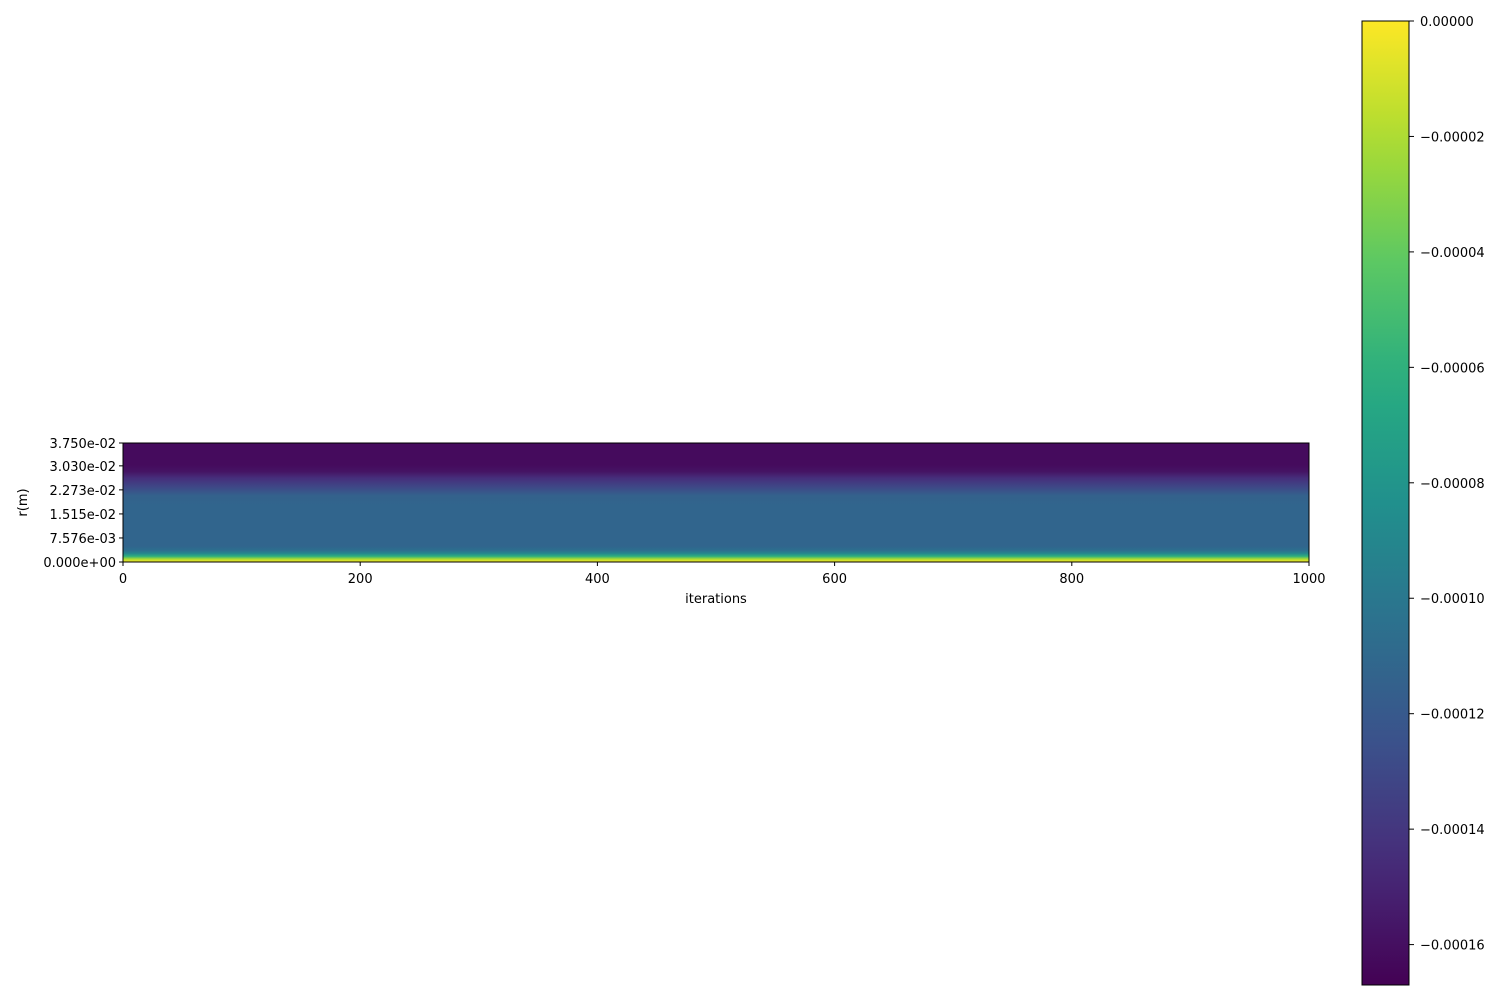 The image size is (1500, 1000). I want to click on colorbar-tick-label: −0.00002, so click(1452, 137).